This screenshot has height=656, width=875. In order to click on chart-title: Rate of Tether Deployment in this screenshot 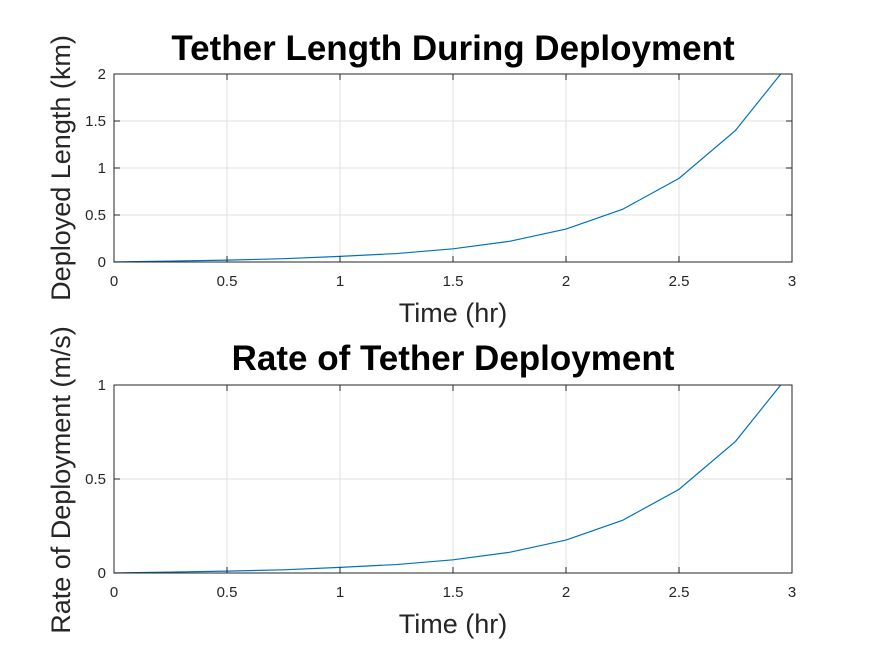, I will do `click(453, 358)`.